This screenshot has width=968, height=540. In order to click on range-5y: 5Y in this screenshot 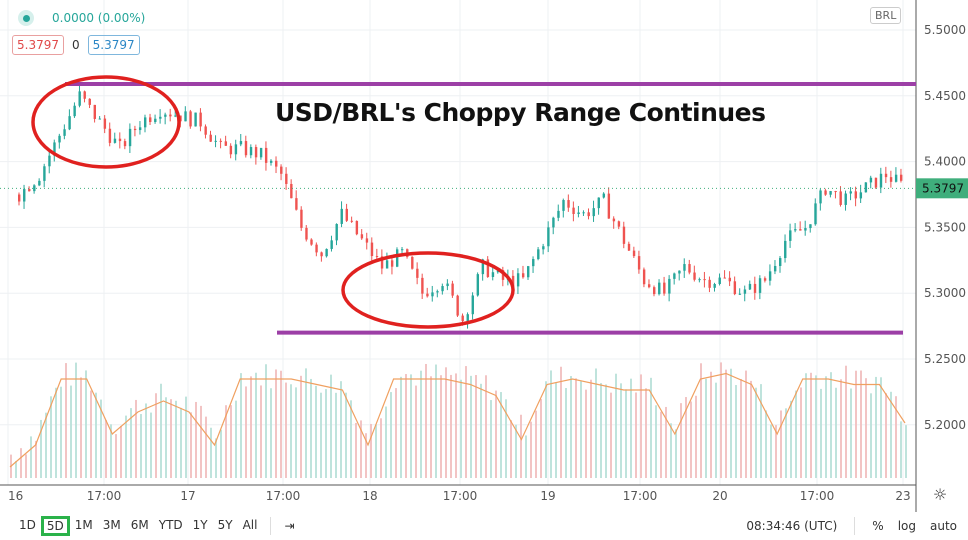, I will do `click(225, 525)`.